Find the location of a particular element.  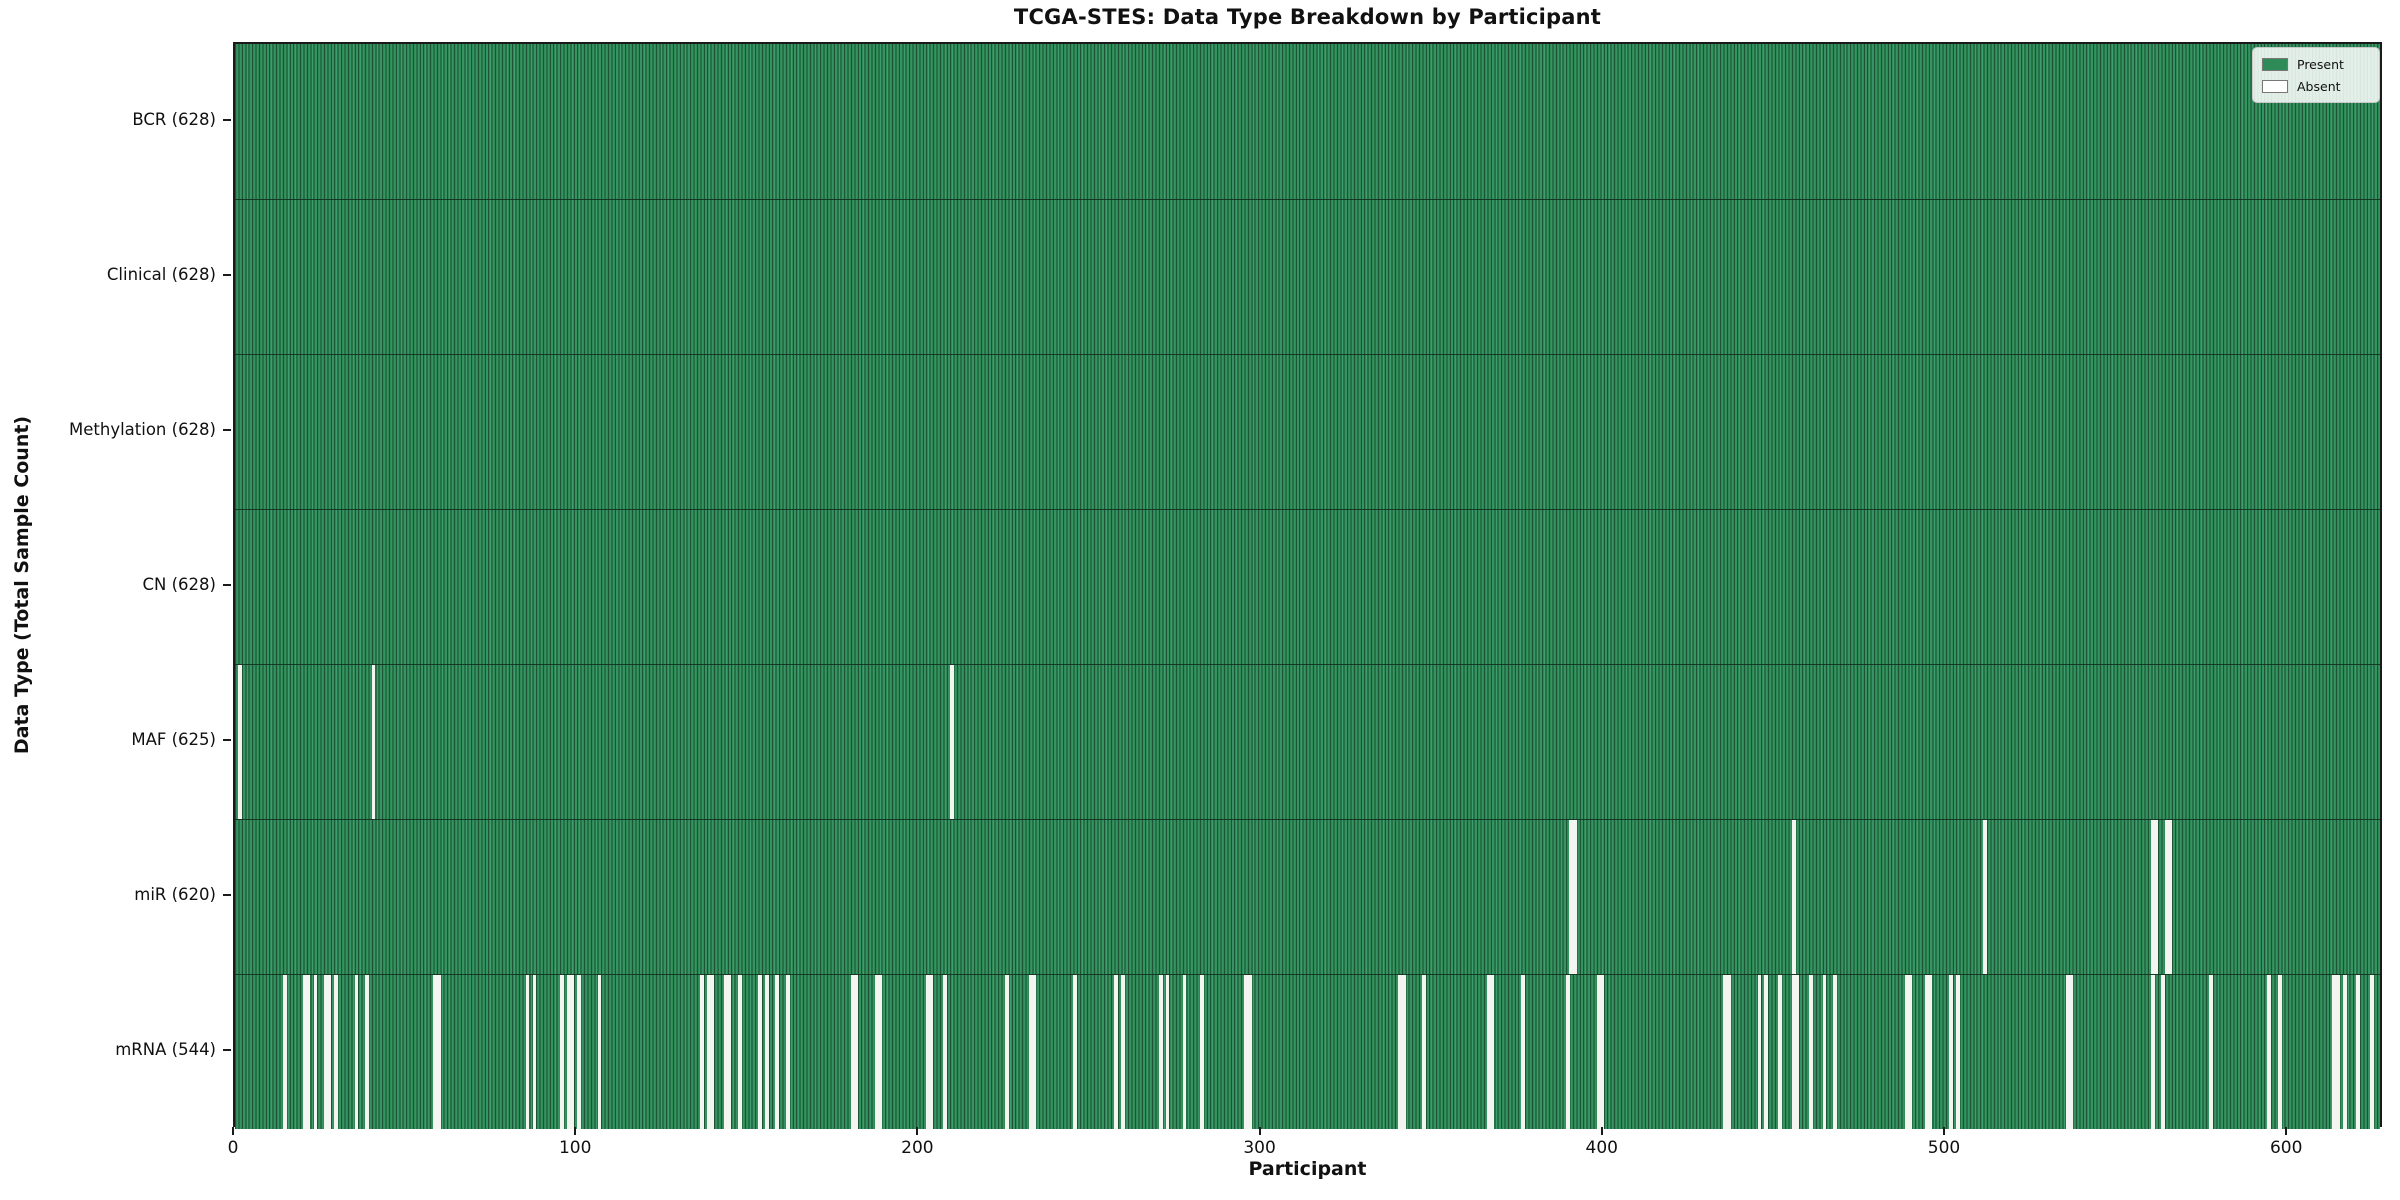

y-tick-label-miR: miR (620) is located at coordinates (175, 894).